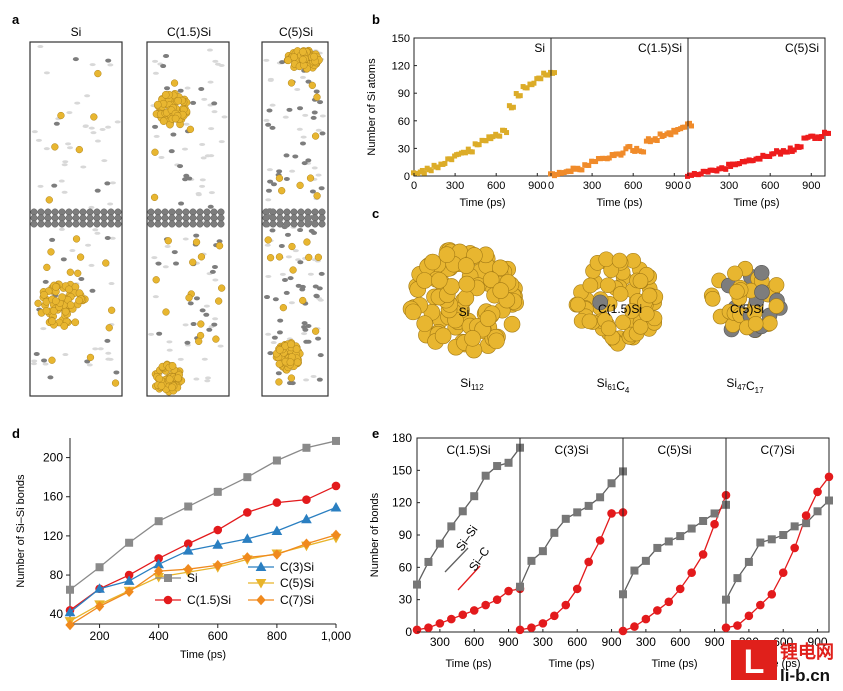 Image resolution: width=843 pixels, height=691 pixels. I want to click on subplot-title: C(5)Si, so click(802, 48).